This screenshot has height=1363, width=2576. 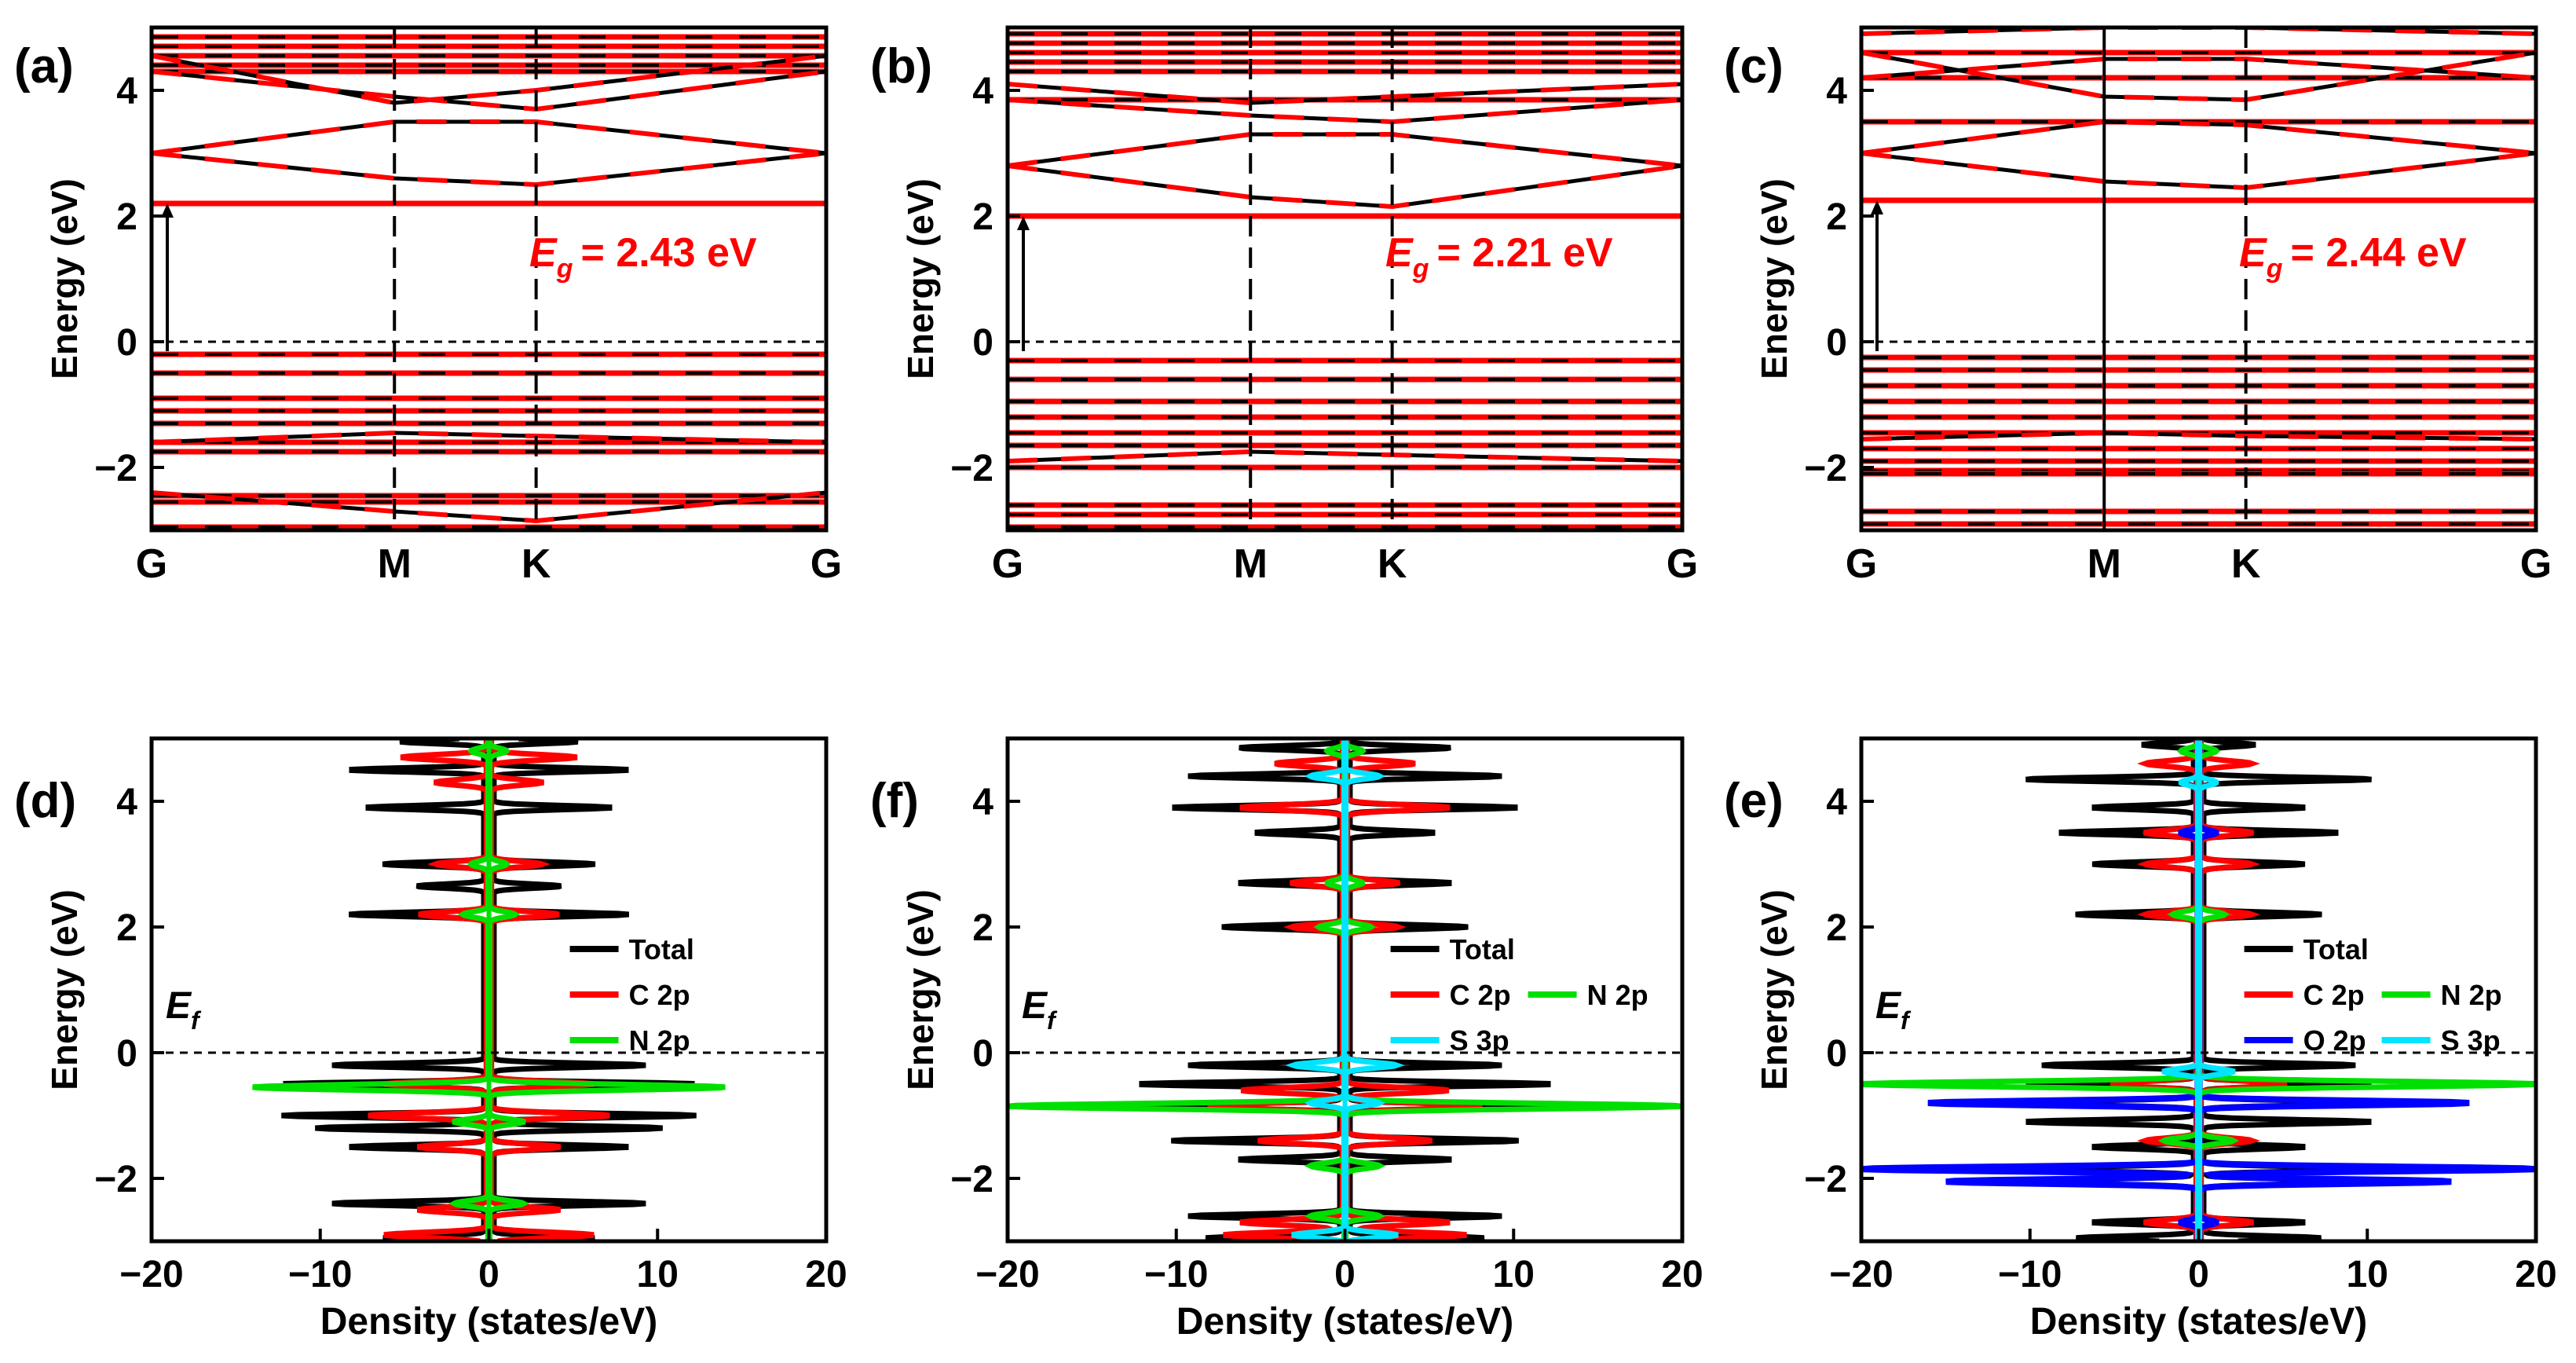 I want to click on band-lines, so click(x=1345, y=281).